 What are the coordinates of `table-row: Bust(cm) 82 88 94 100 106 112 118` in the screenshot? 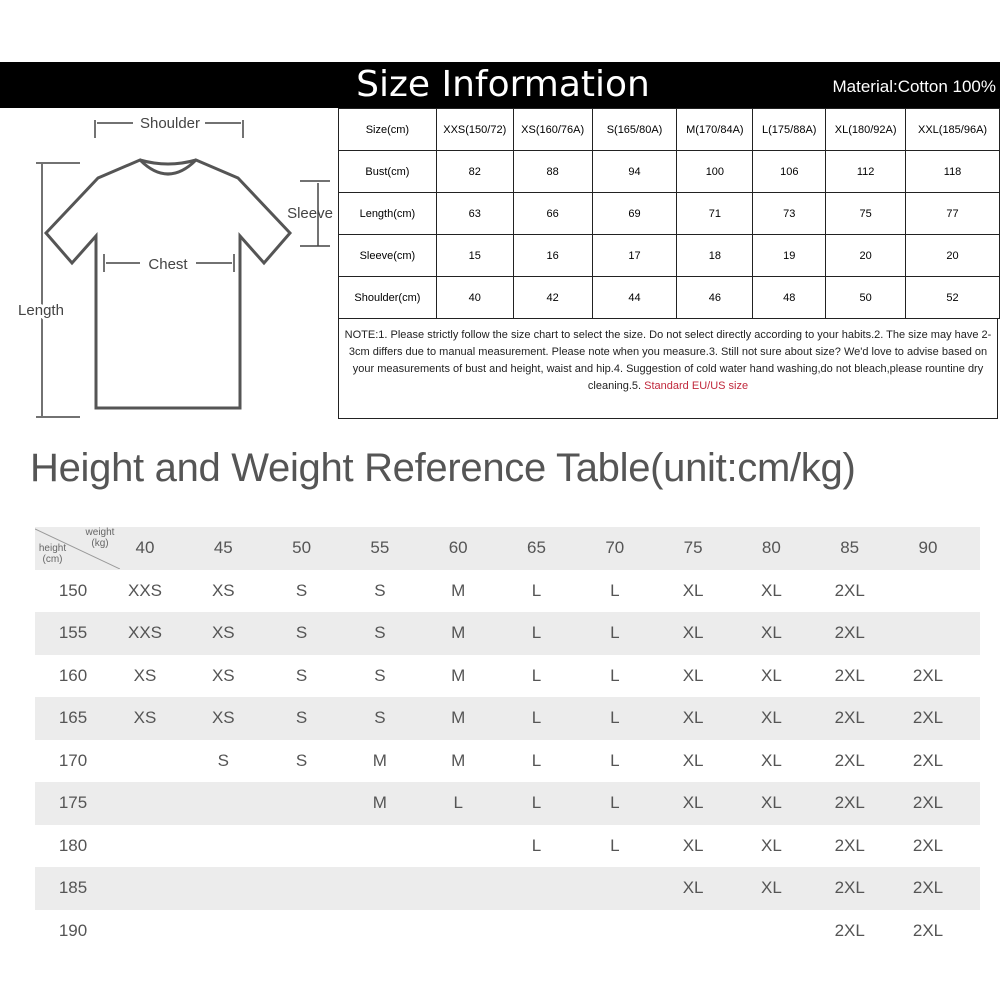 It's located at (669, 171).